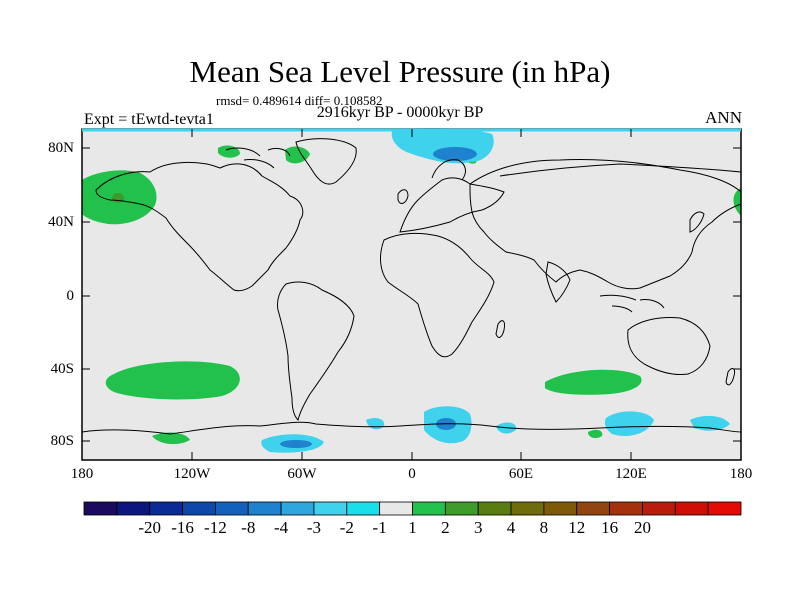  What do you see at coordinates (455, 154) in the screenshot?
I see `anomaly-core-arctic-negative` at bounding box center [455, 154].